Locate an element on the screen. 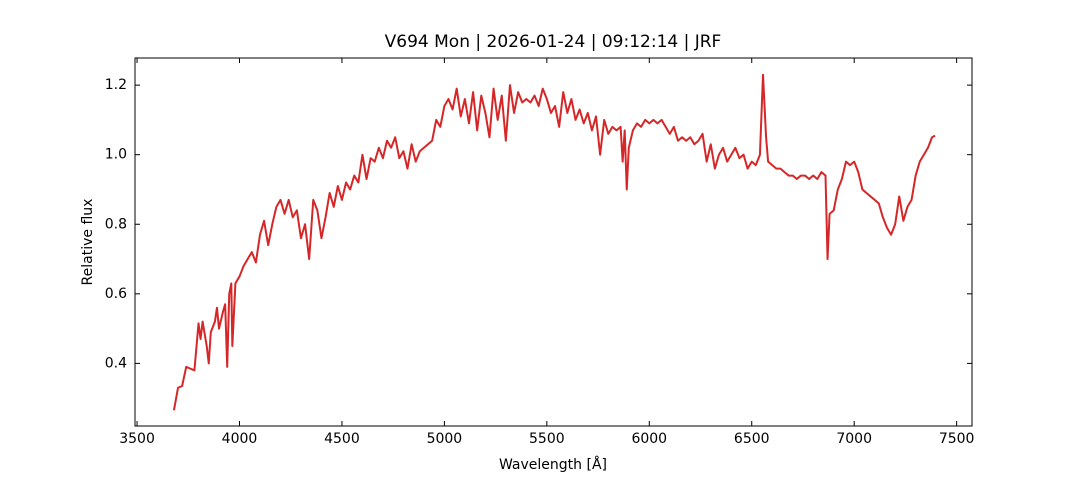  y-tick-label: 0.4 is located at coordinates (116, 363).